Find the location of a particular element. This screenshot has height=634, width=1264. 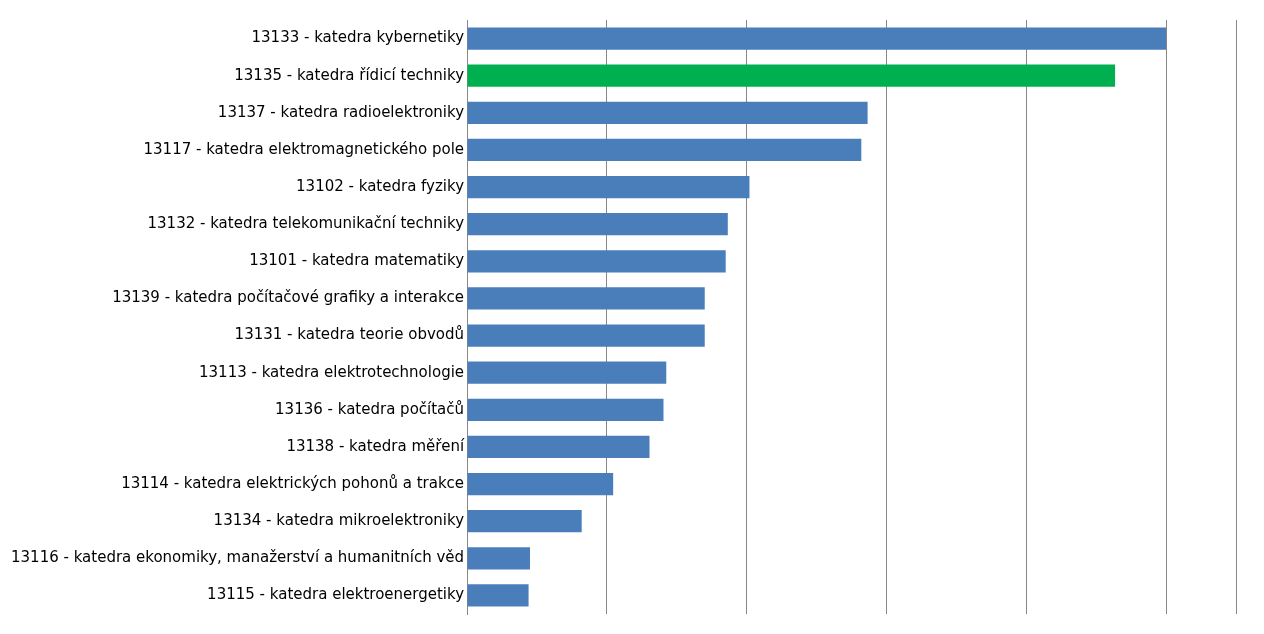

y-tick-label: 13137 - katedra radioelektroniky is located at coordinates (341, 111).